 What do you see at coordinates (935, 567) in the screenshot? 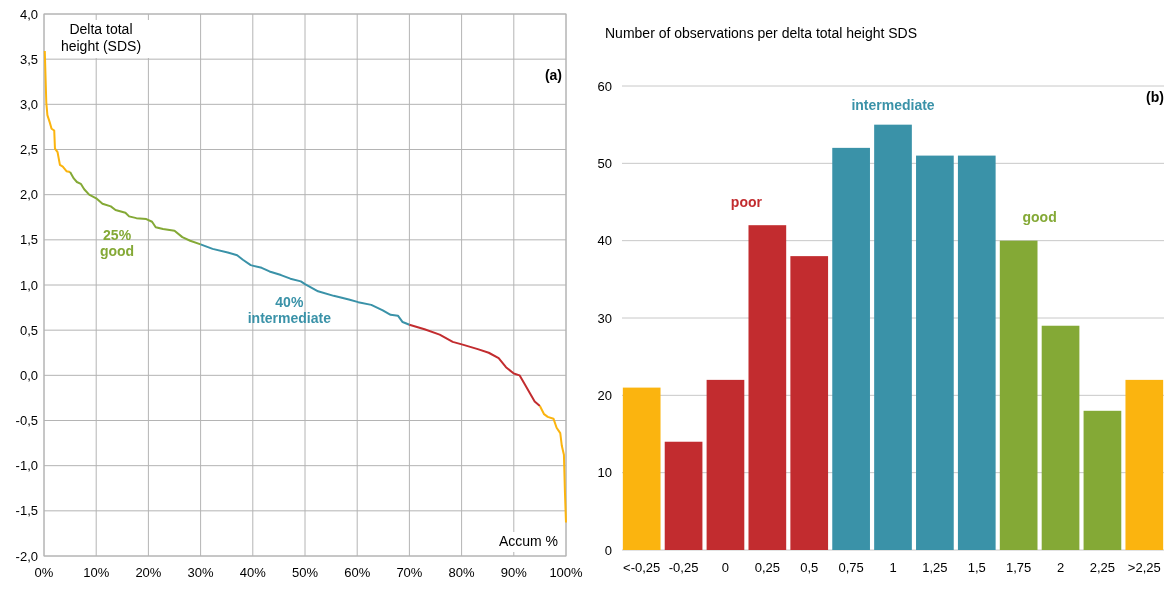
I see `x-tick-label: 1,25` at bounding box center [935, 567].